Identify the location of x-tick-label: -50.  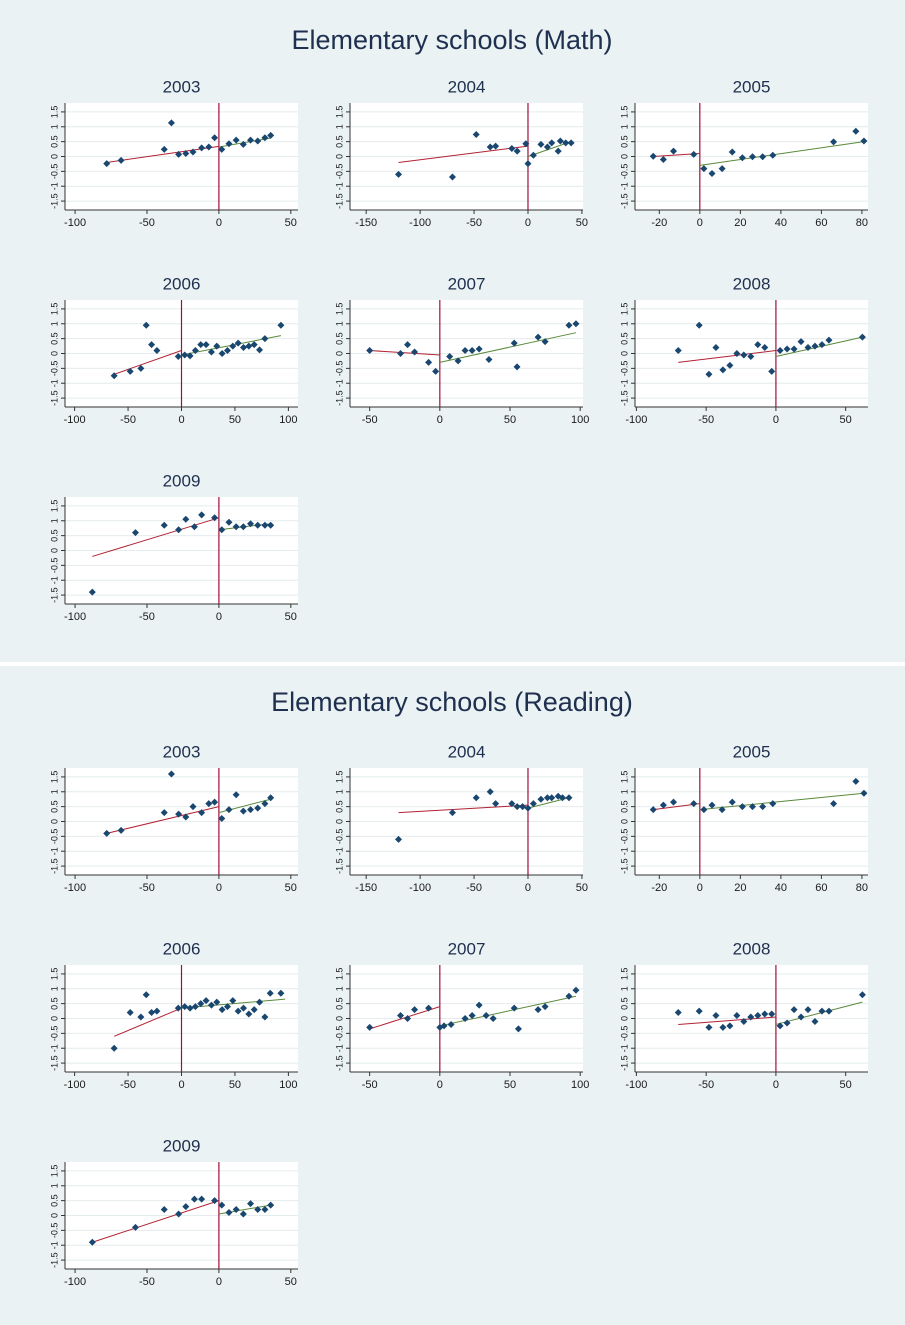
(474, 223).